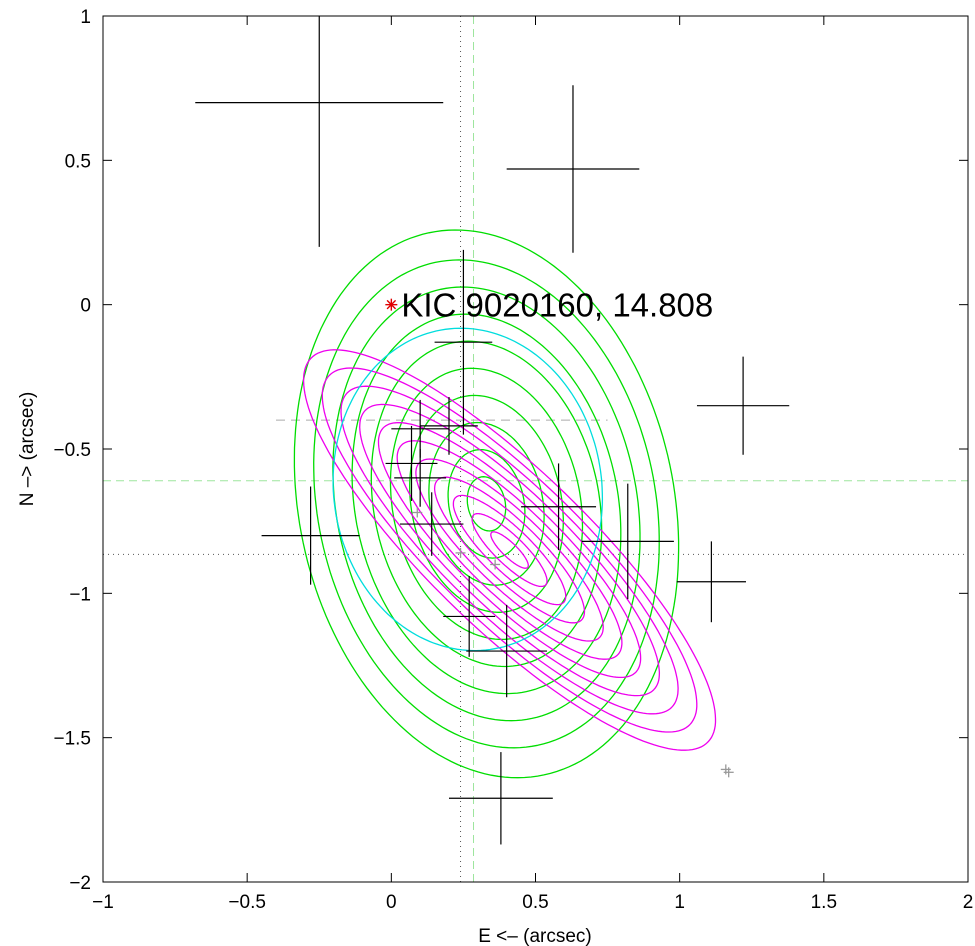  Describe the element at coordinates (391, 902) in the screenshot. I see `x-tick-label: 0` at that location.